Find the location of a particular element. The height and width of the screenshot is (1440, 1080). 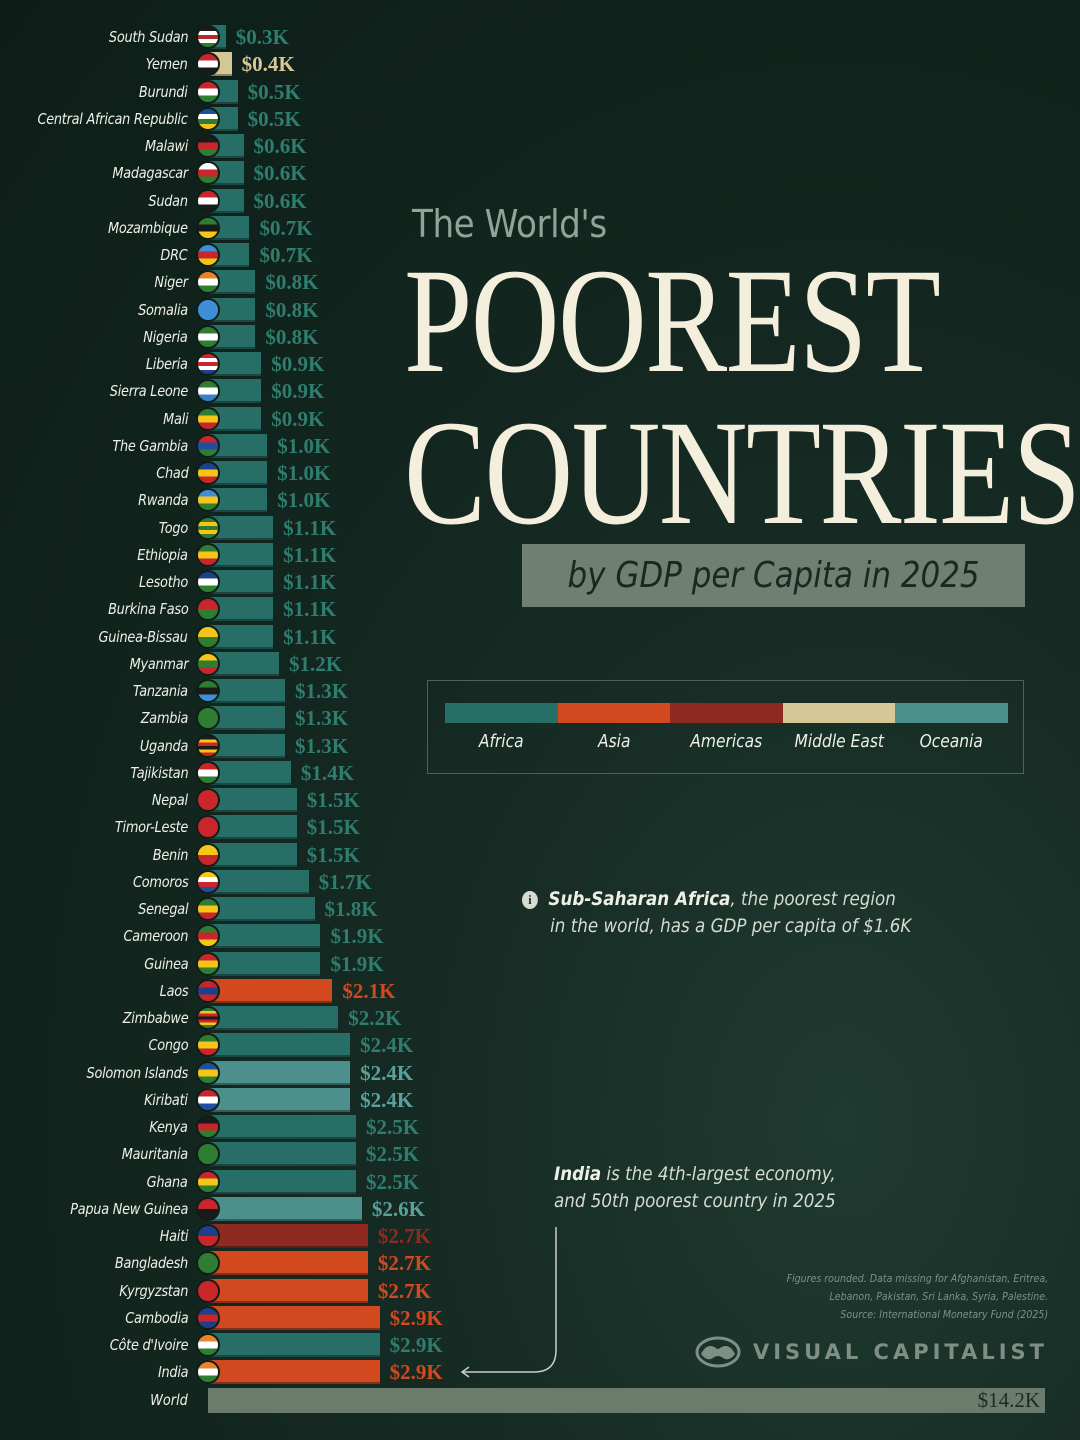

bar-row: Uganda $1.3K is located at coordinates (540, 746).